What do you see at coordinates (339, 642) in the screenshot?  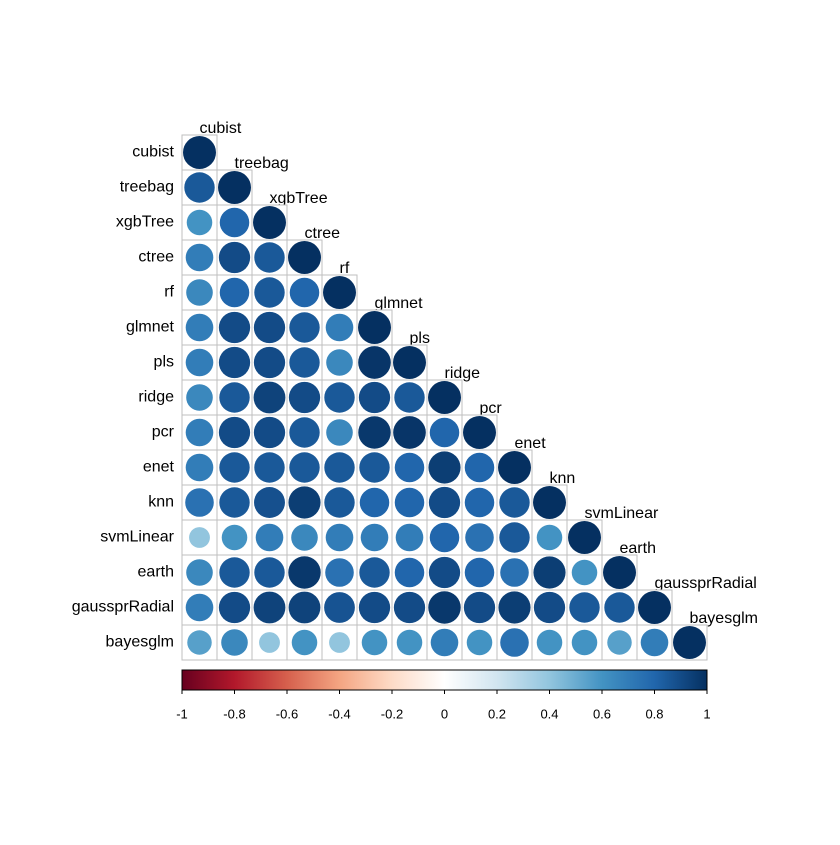 I see `cell` at bounding box center [339, 642].